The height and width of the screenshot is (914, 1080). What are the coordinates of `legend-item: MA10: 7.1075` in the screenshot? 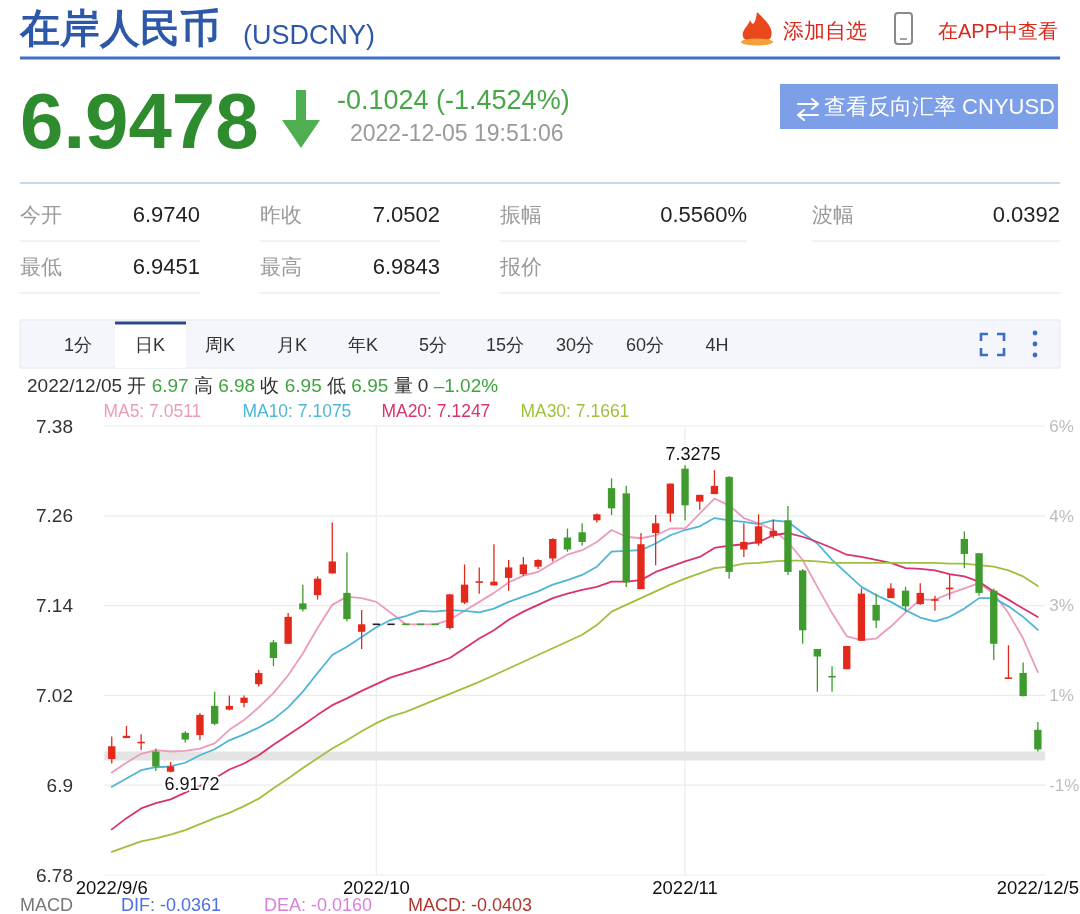 It's located at (297, 411).